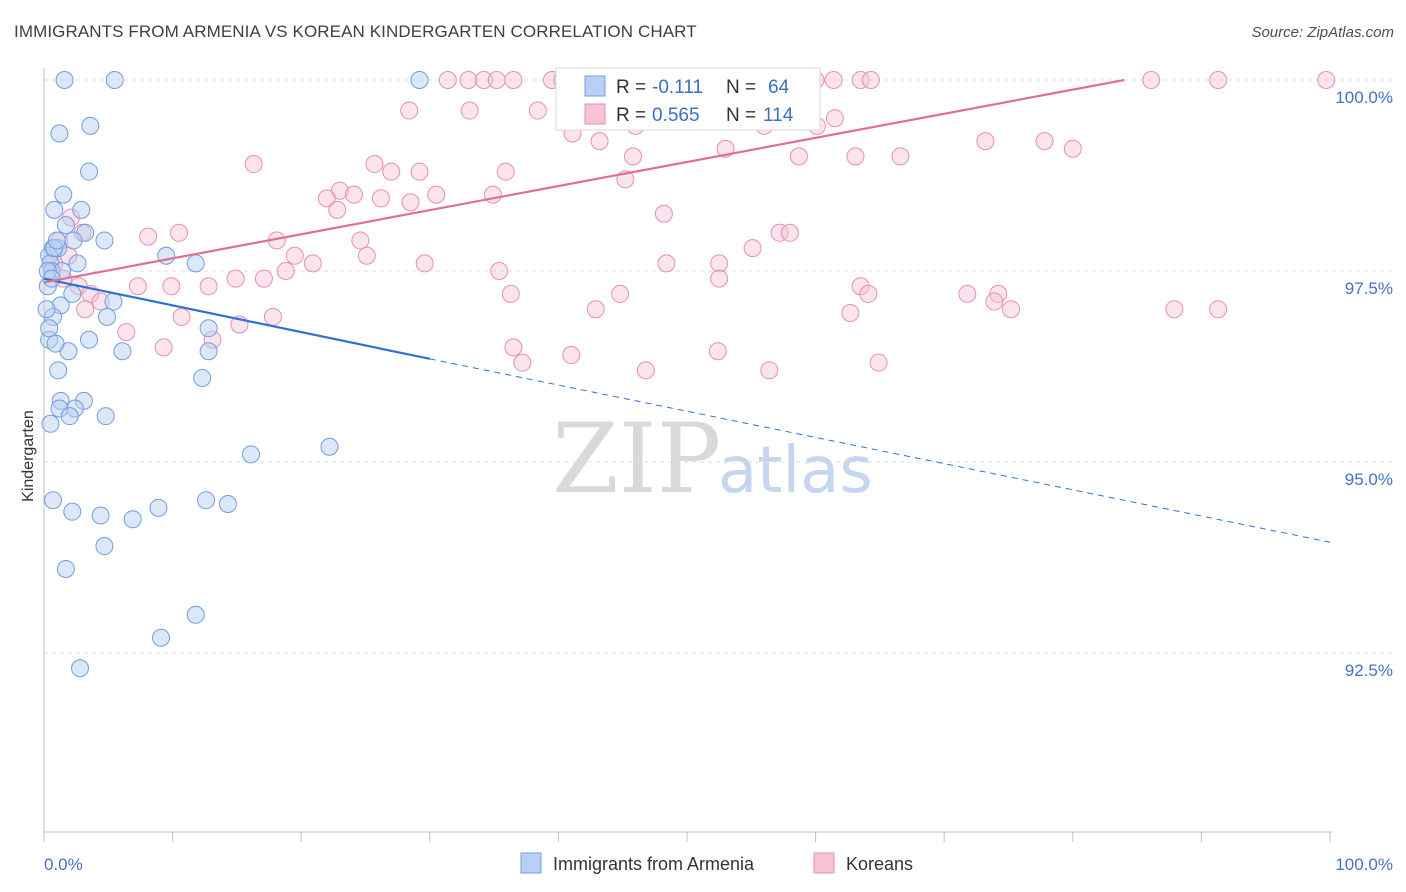 The image size is (1406, 892). Describe the element at coordinates (28, 456) in the screenshot. I see `y-axis-label: Kindergarten` at that location.